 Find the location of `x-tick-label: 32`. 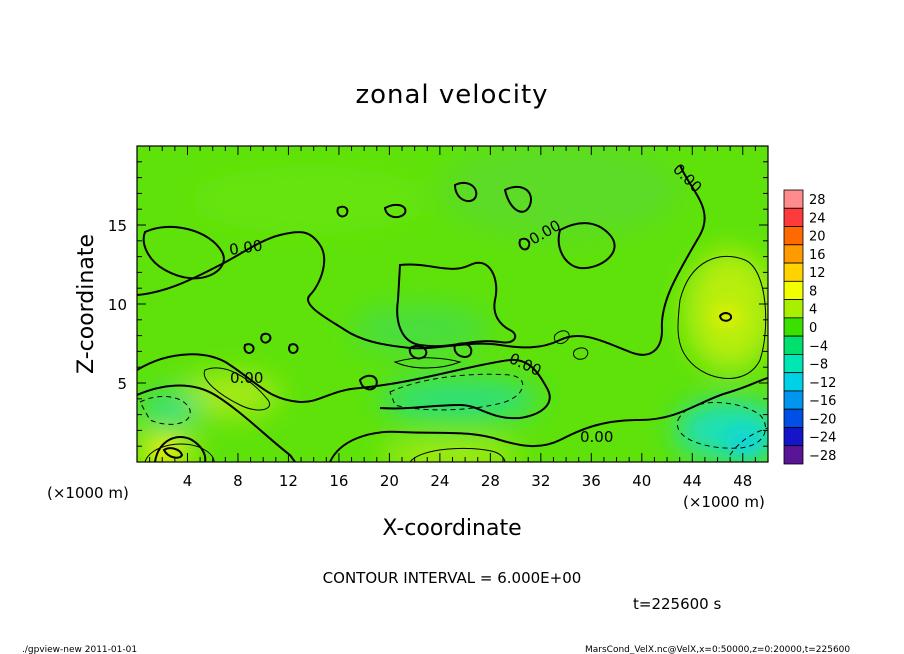

x-tick-label: 32 is located at coordinates (540, 481).